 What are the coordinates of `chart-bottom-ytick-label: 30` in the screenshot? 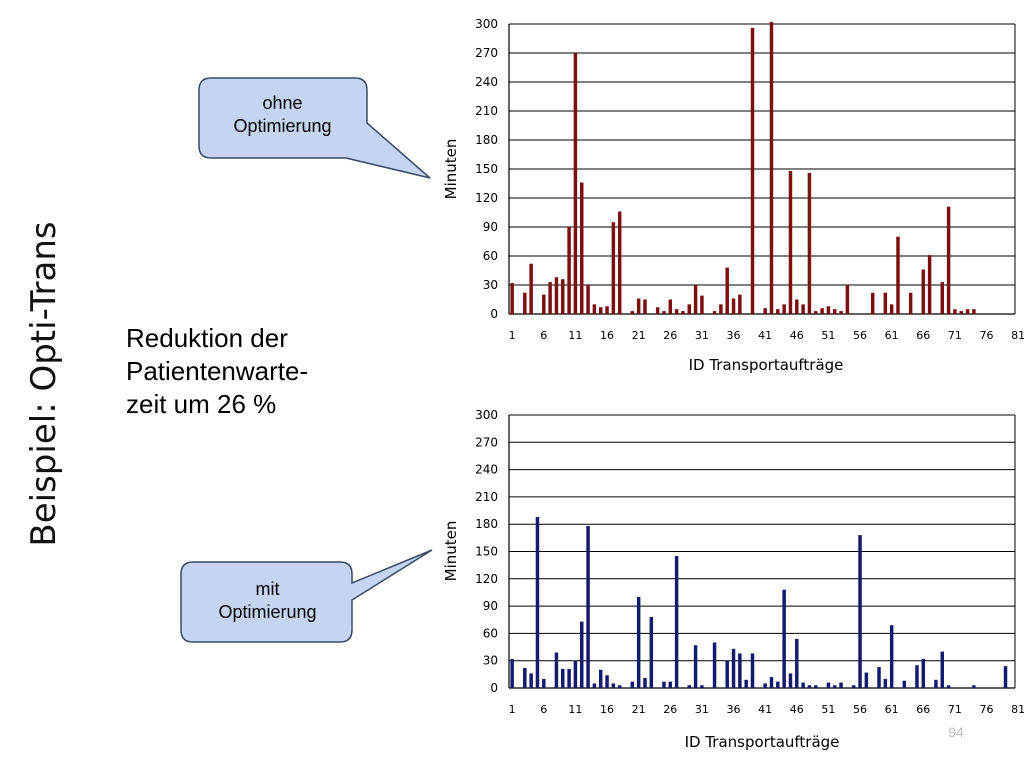 It's located at (490, 661).